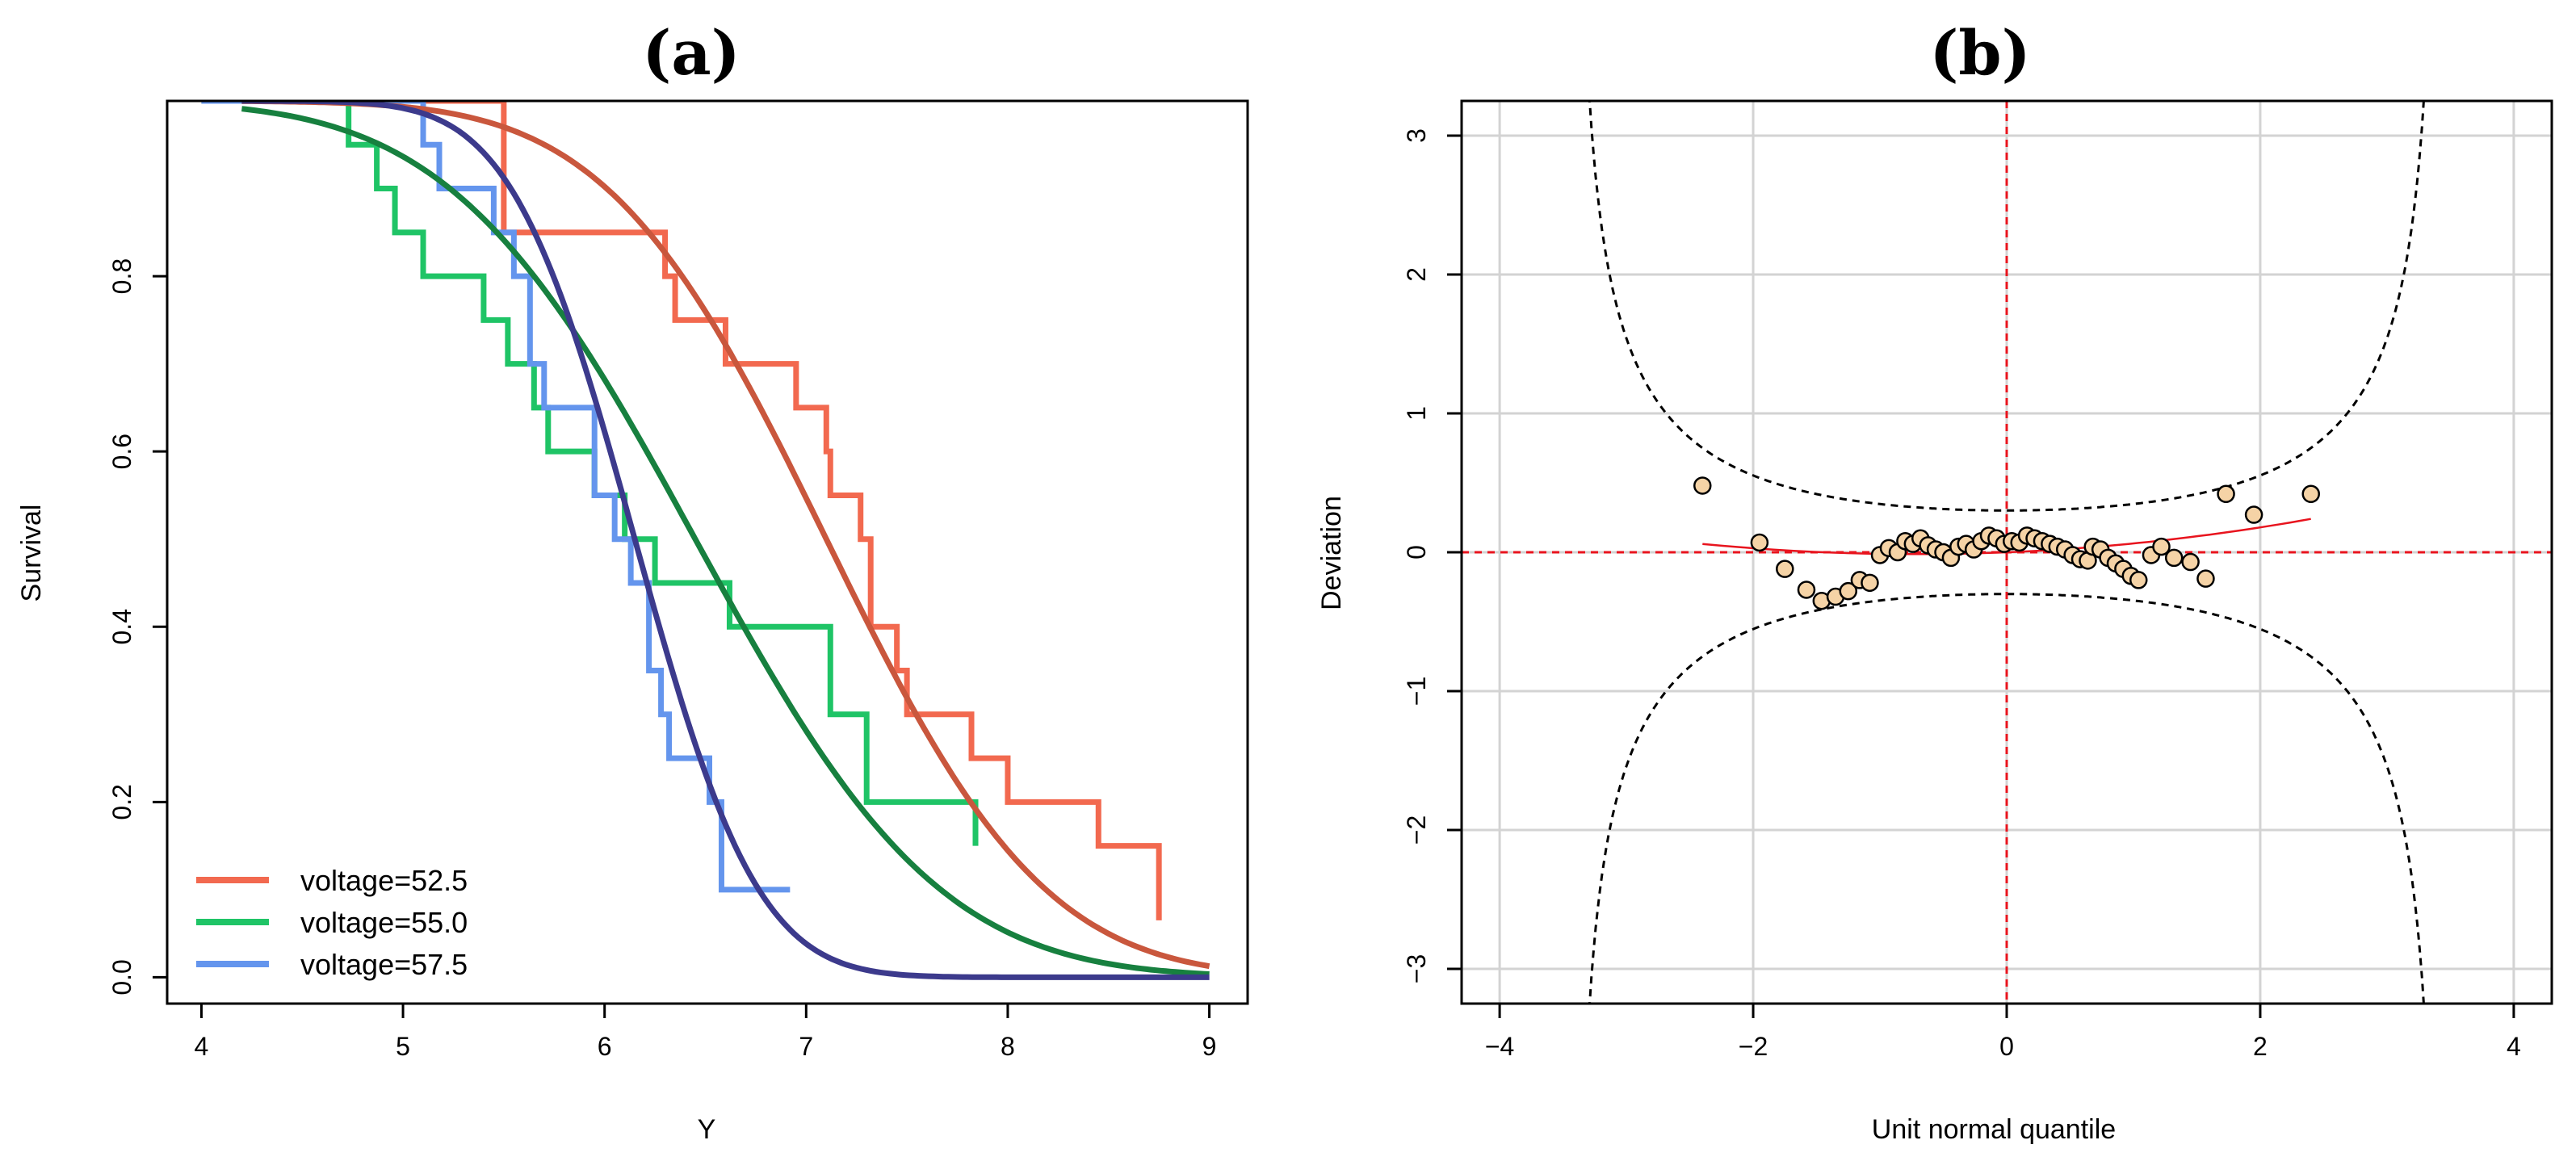  What do you see at coordinates (1416, 413) in the screenshot?
I see `panel-b-y-tick-label: 1` at bounding box center [1416, 413].